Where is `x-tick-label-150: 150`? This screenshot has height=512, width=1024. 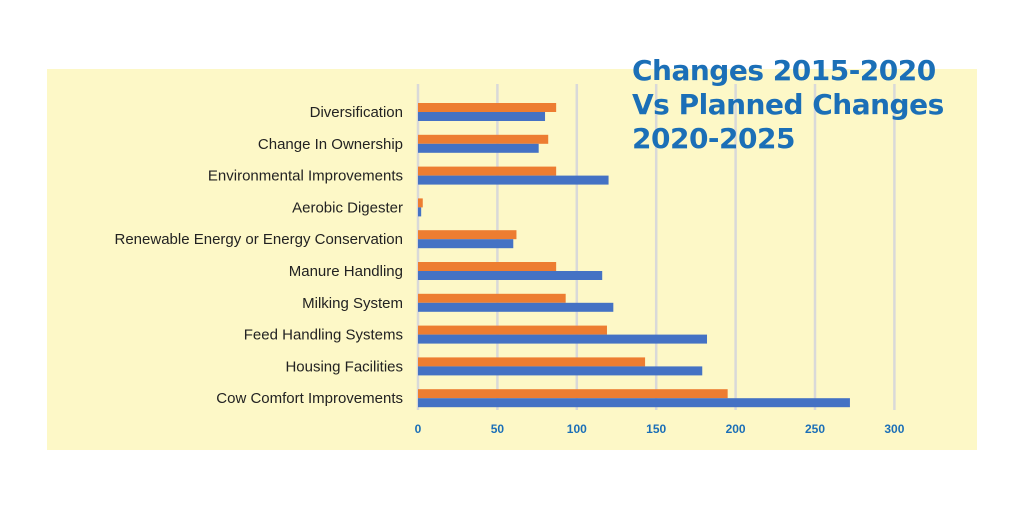
x-tick-label-150: 150 is located at coordinates (656, 429).